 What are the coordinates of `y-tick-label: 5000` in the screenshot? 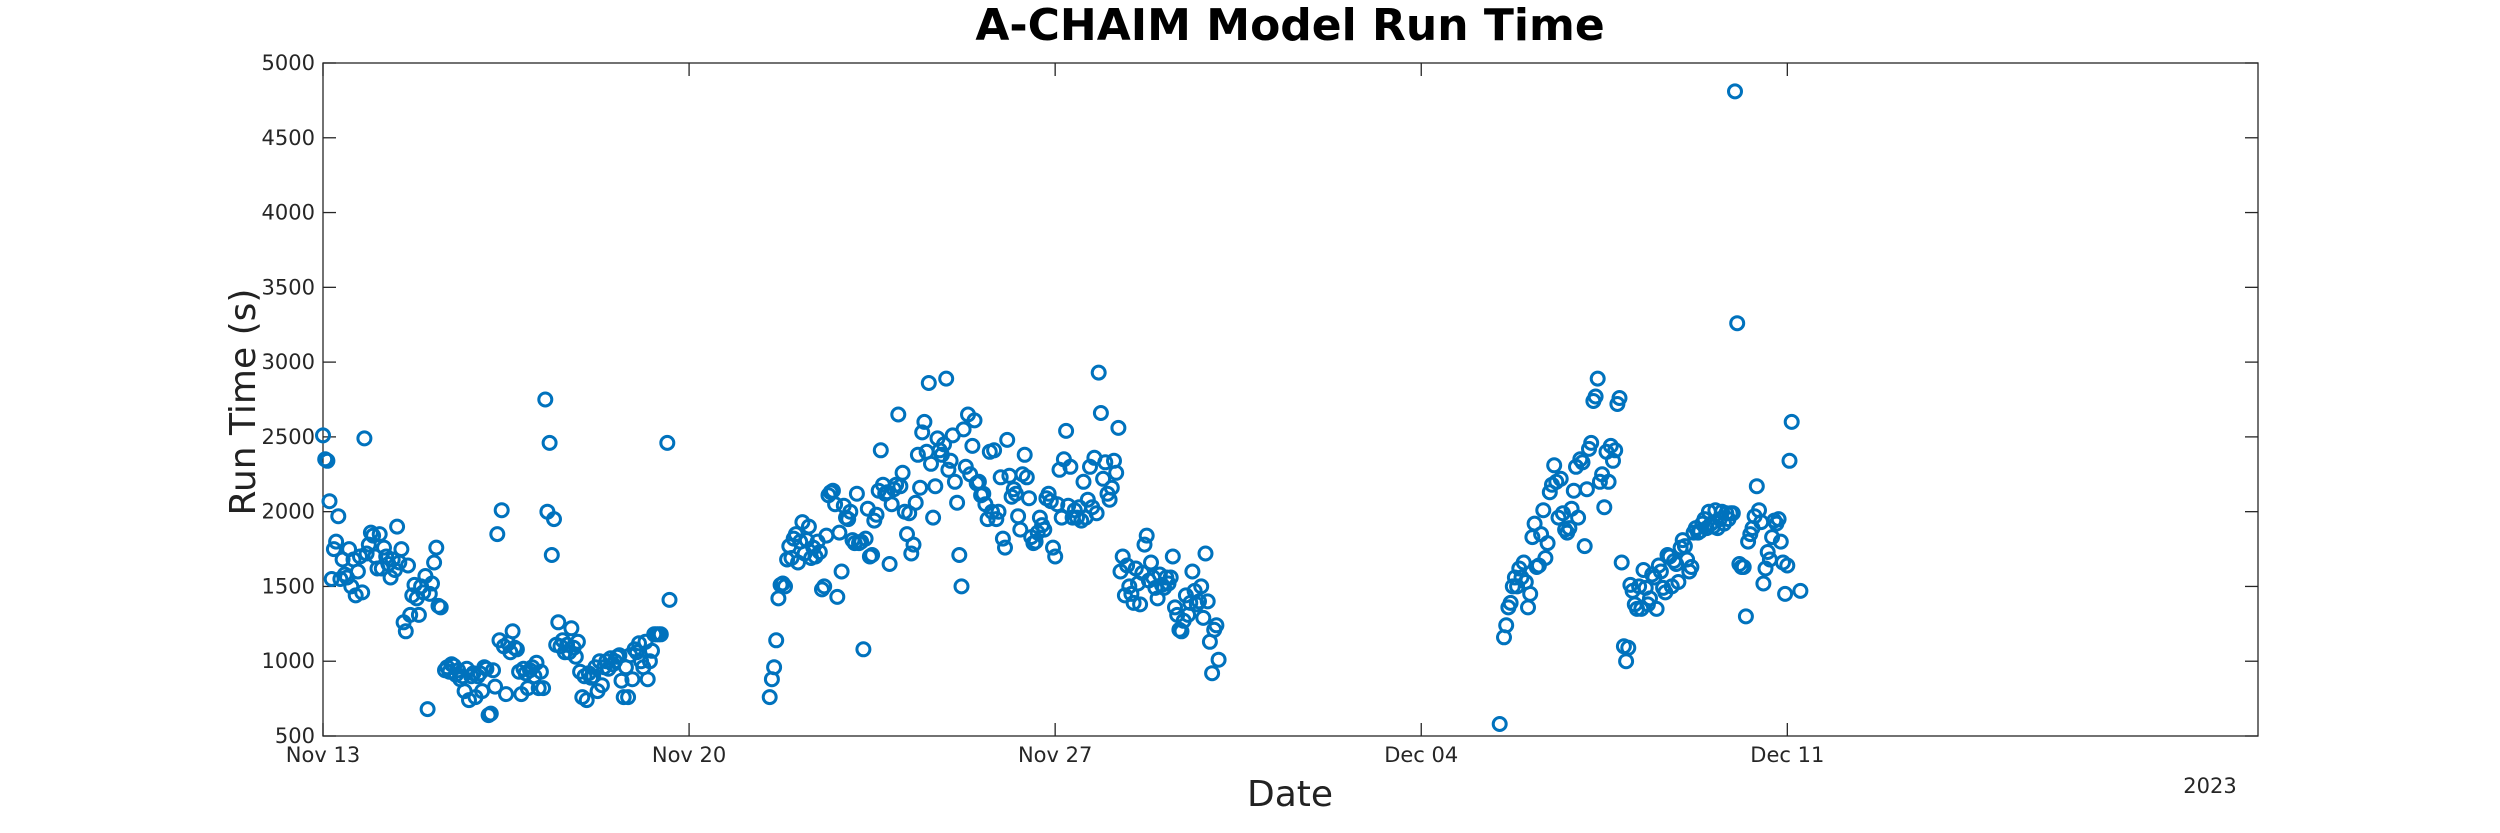 It's located at (288, 63).